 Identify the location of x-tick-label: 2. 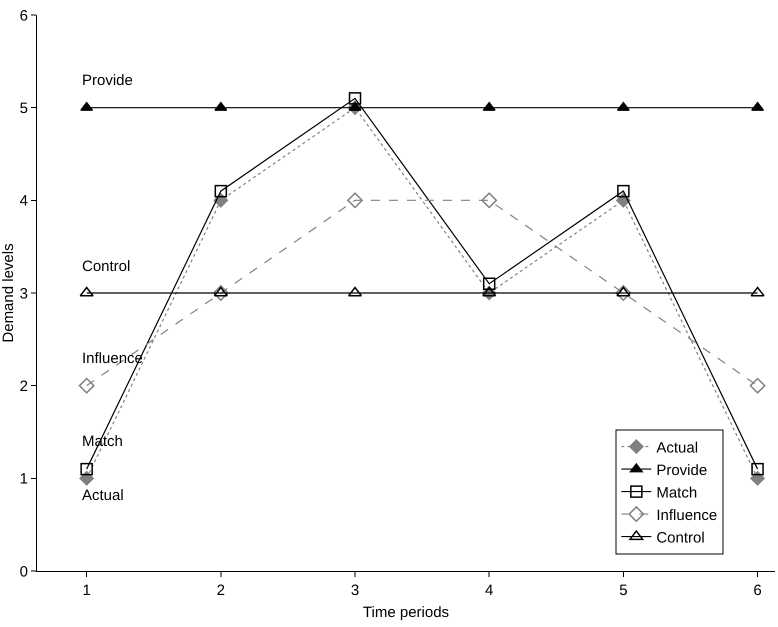
(220, 590).